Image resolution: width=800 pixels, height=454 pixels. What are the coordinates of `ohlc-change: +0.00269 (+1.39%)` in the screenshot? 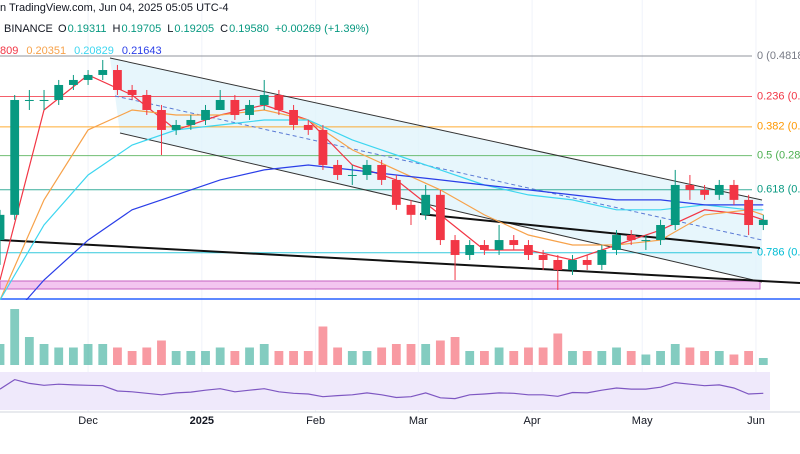 It's located at (322, 29).